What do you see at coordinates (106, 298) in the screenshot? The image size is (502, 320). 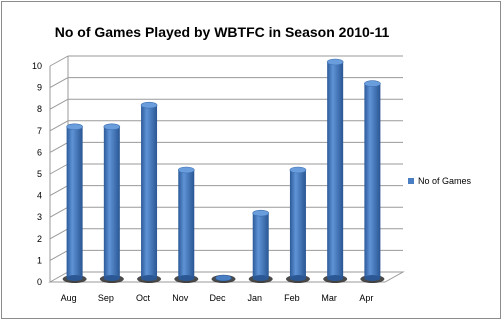 I see `x-tick-label: Sep` at bounding box center [106, 298].